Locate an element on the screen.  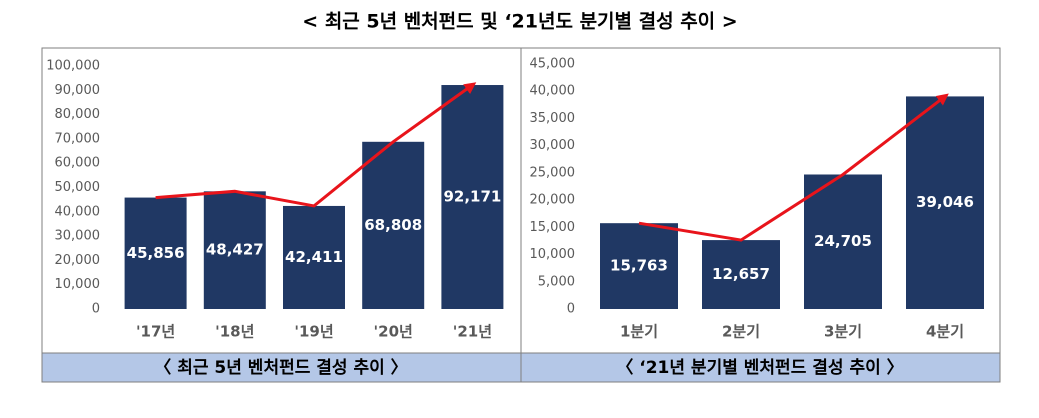
value-label: 42,411 is located at coordinates (314, 257).